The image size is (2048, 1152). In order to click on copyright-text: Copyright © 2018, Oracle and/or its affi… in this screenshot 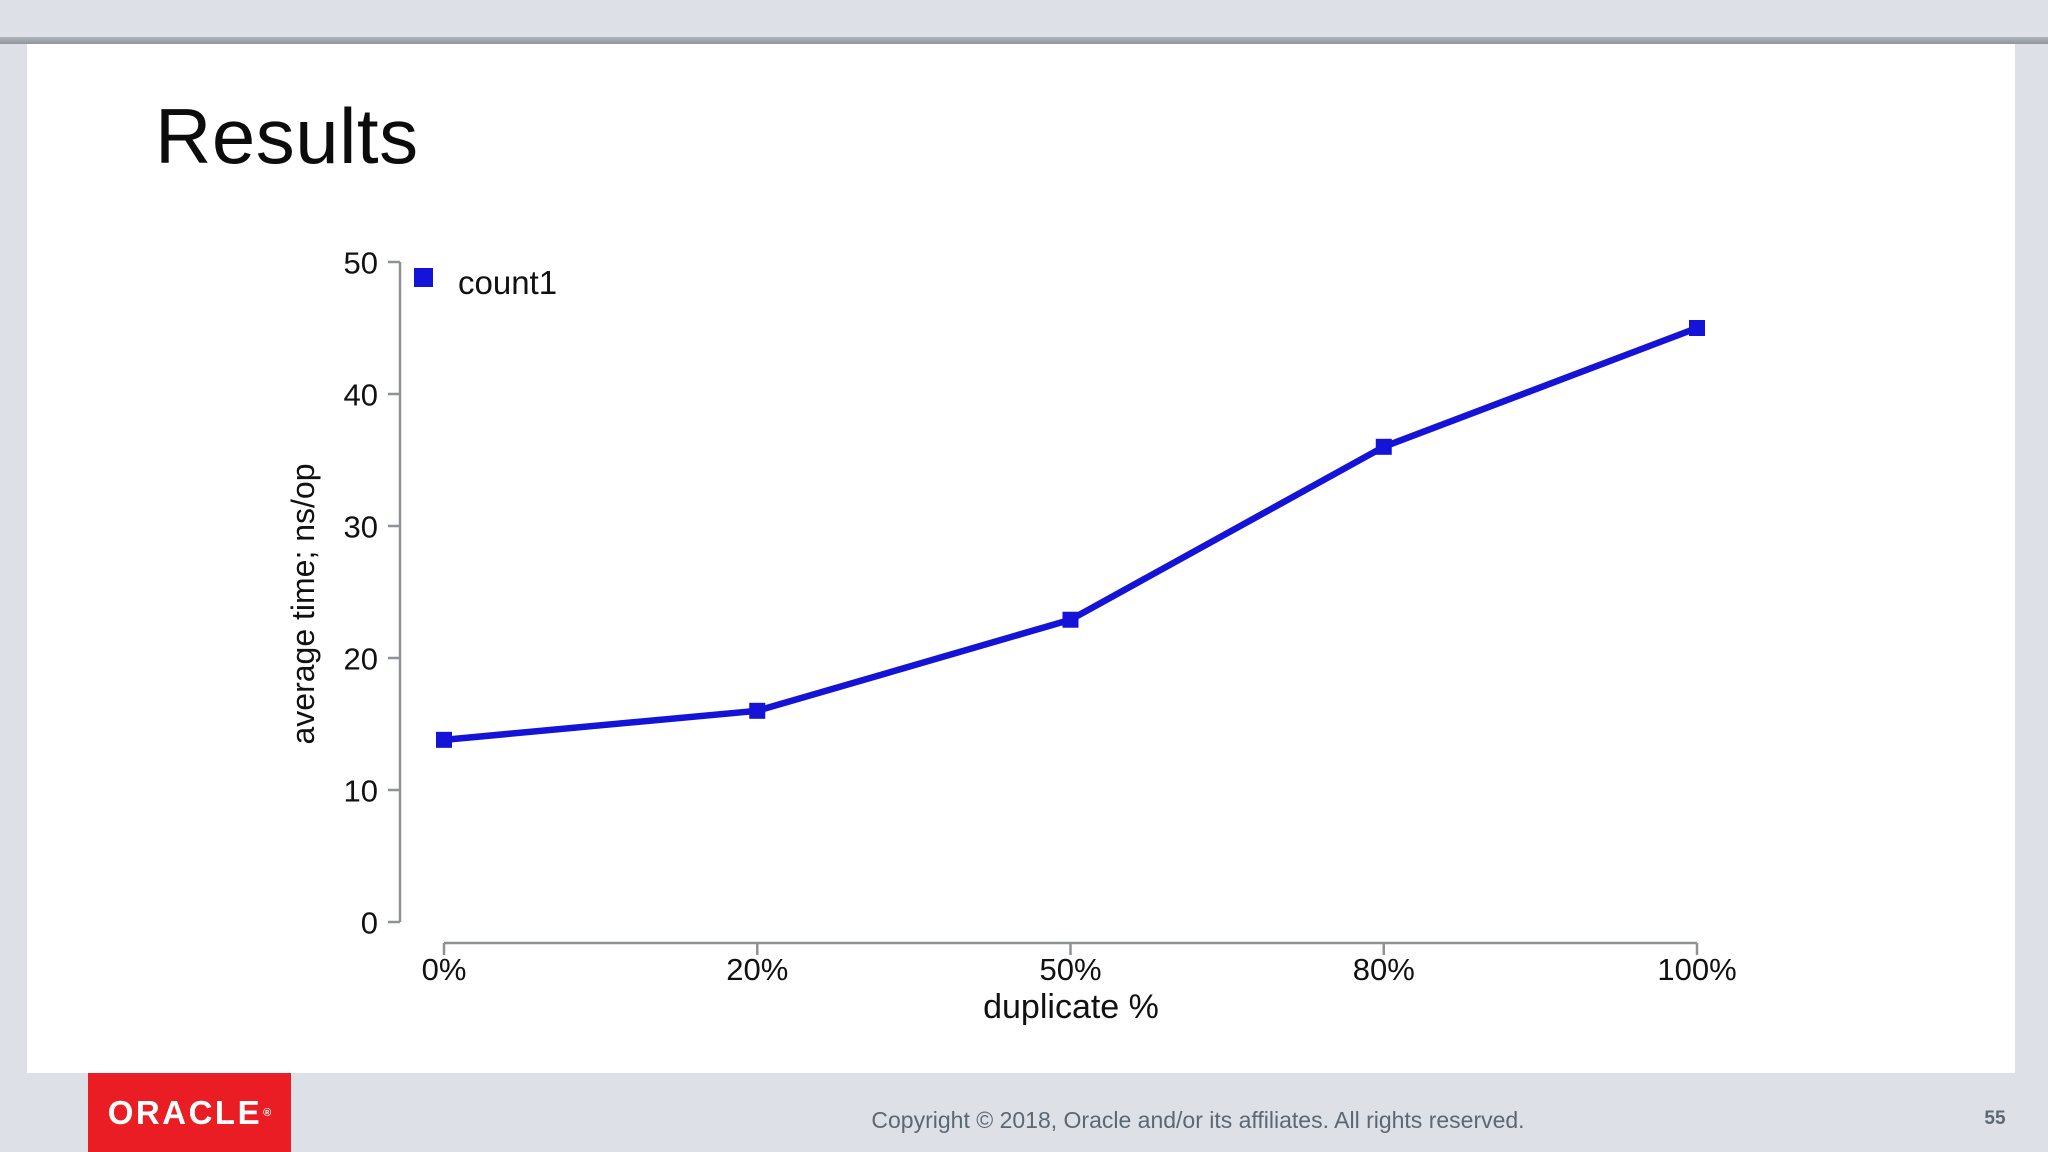, I will do `click(1198, 1120)`.